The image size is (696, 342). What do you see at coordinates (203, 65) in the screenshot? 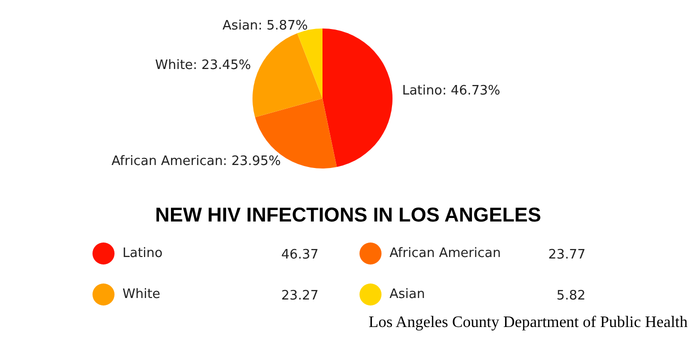
I see `data-label: White: 23.45%` at bounding box center [203, 65].